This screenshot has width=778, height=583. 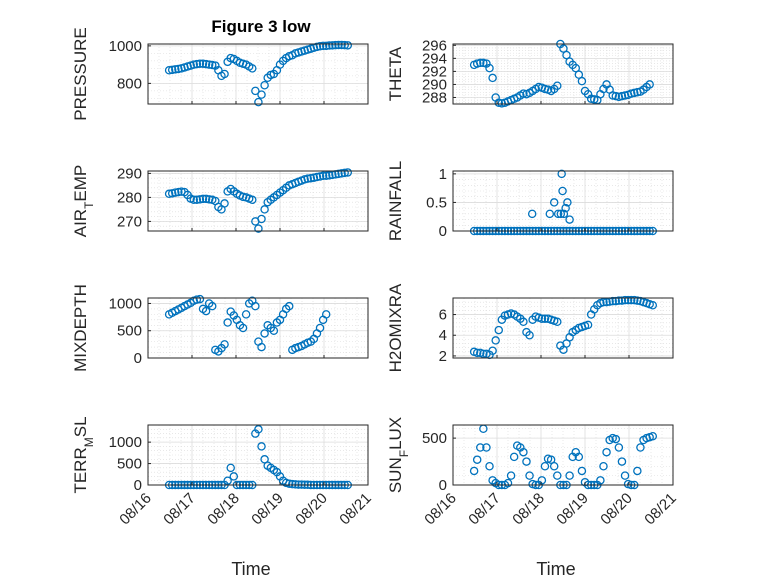 What do you see at coordinates (129, 221) in the screenshot?
I see `air_temp-y-tick-label: 270` at bounding box center [129, 221].